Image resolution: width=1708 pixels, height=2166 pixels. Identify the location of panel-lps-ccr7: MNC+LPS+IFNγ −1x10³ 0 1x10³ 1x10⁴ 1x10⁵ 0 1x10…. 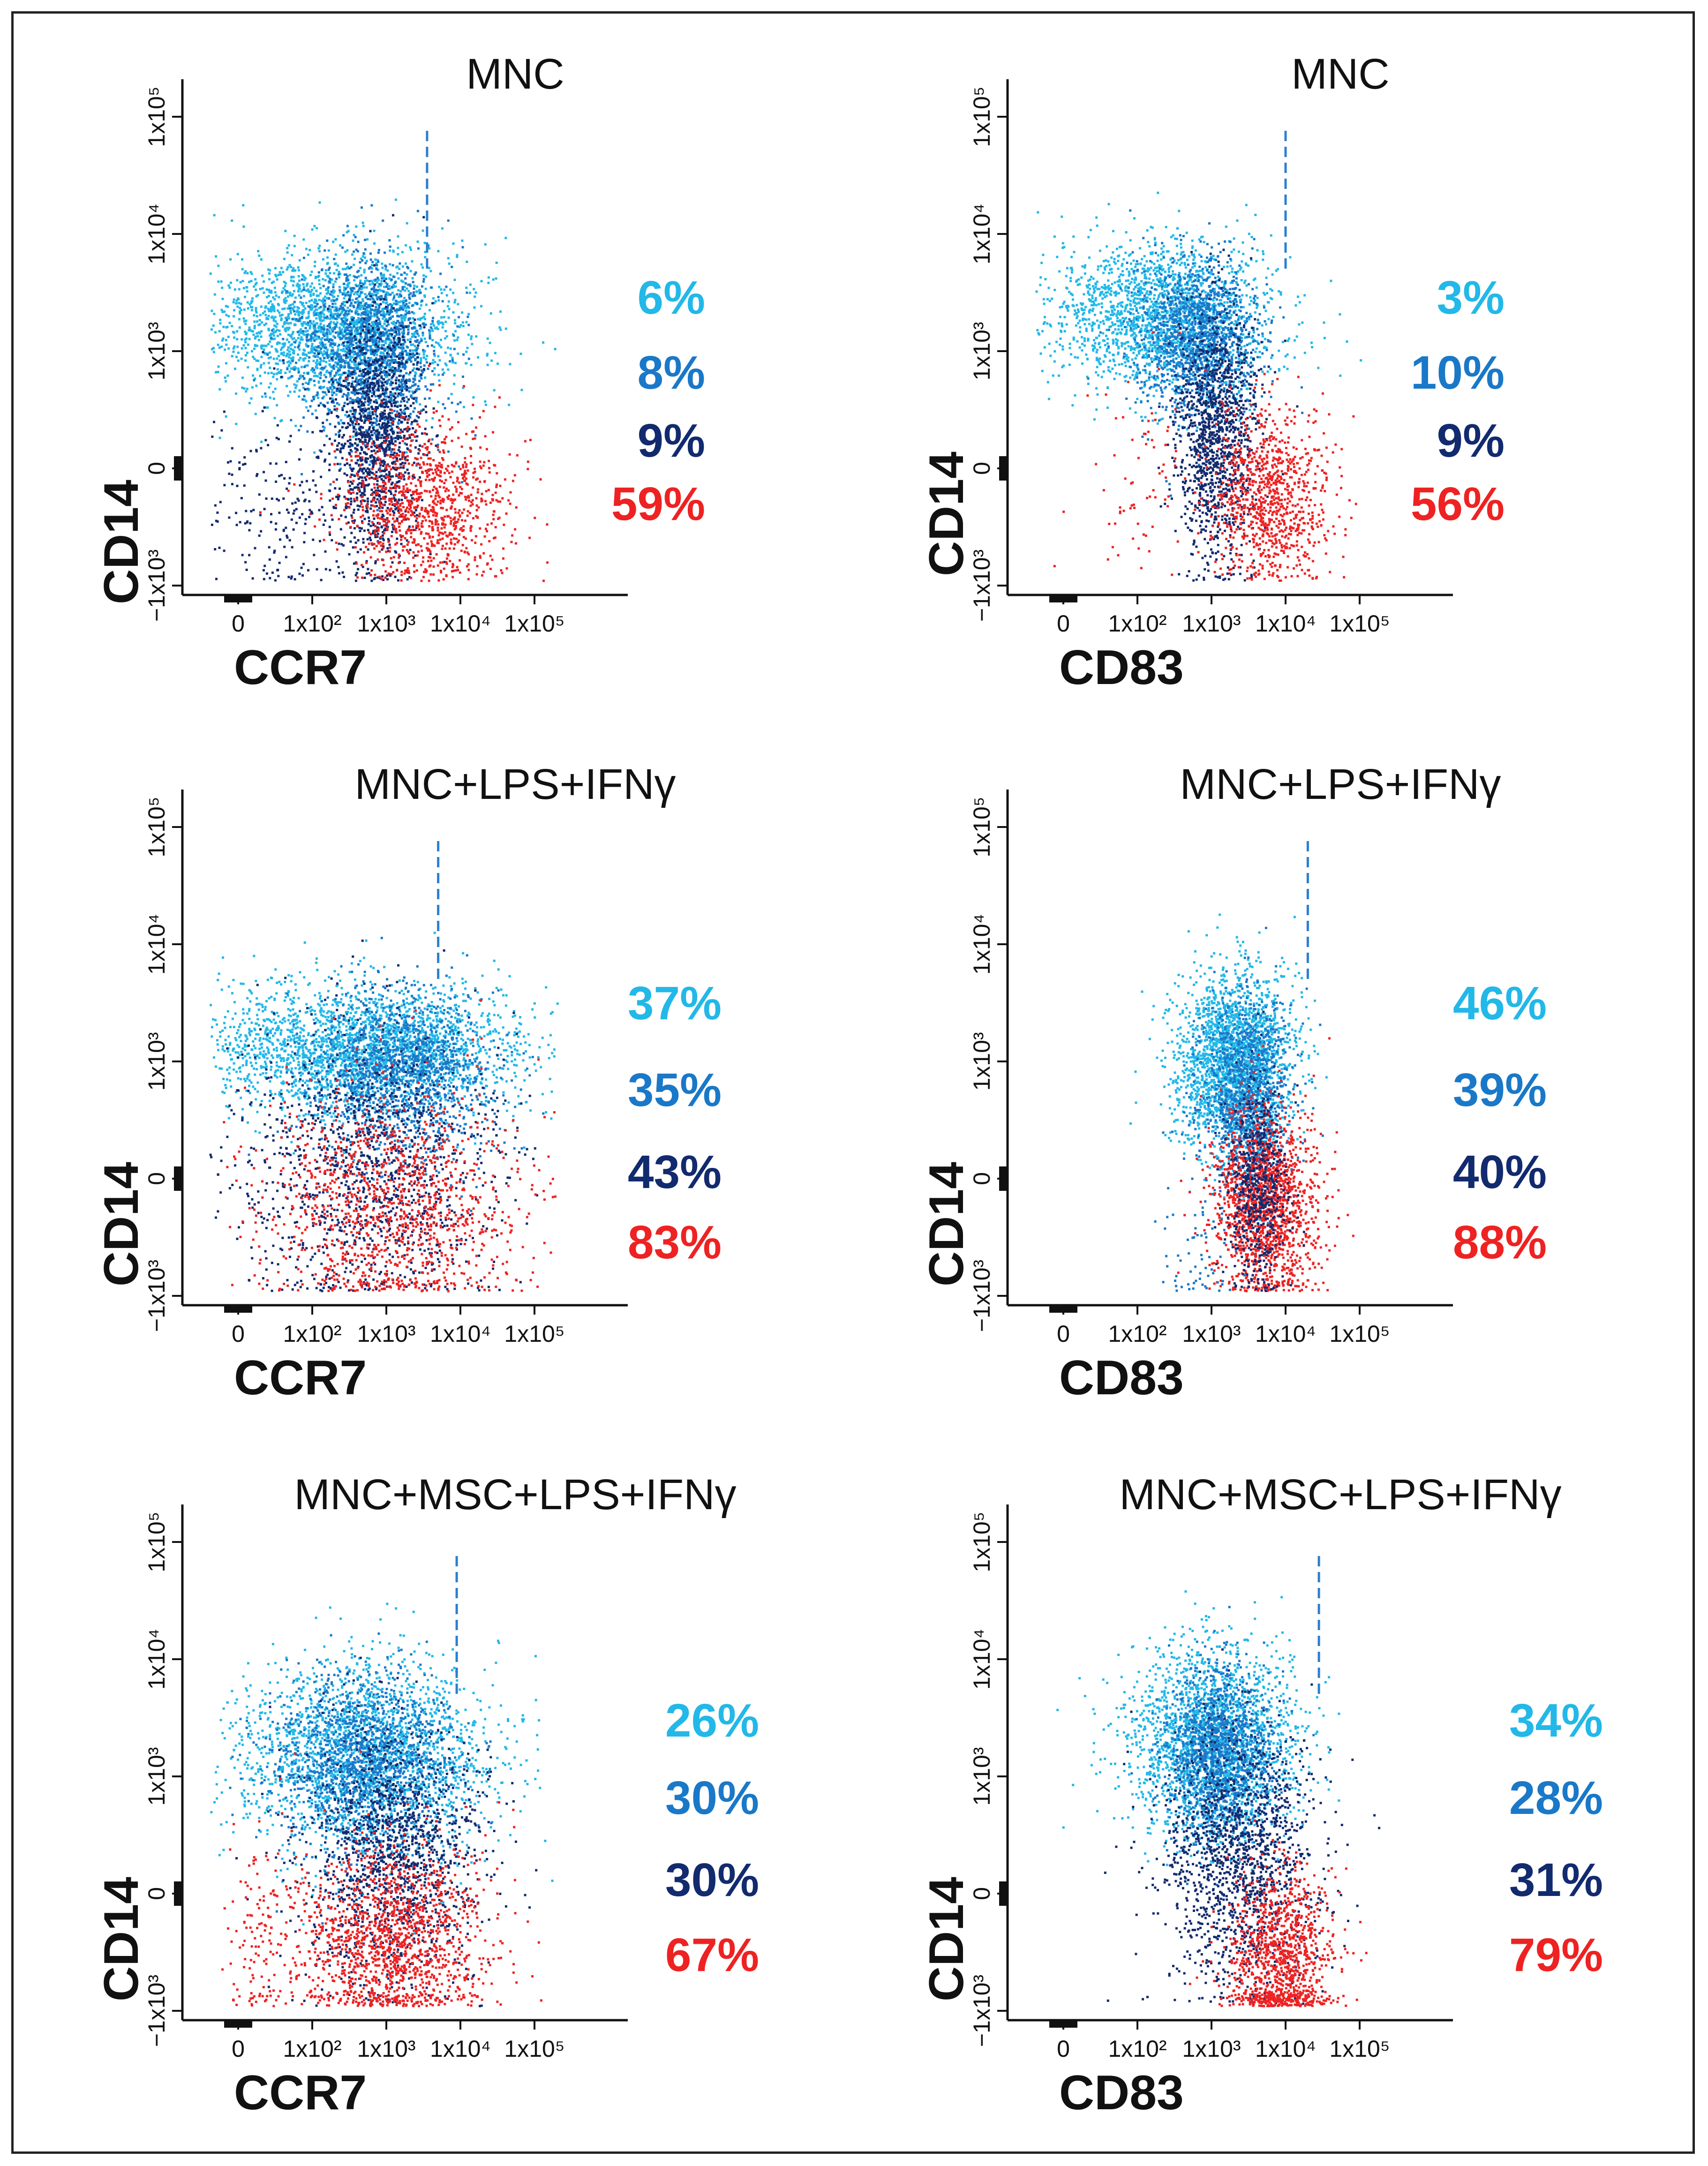
(454, 1078).